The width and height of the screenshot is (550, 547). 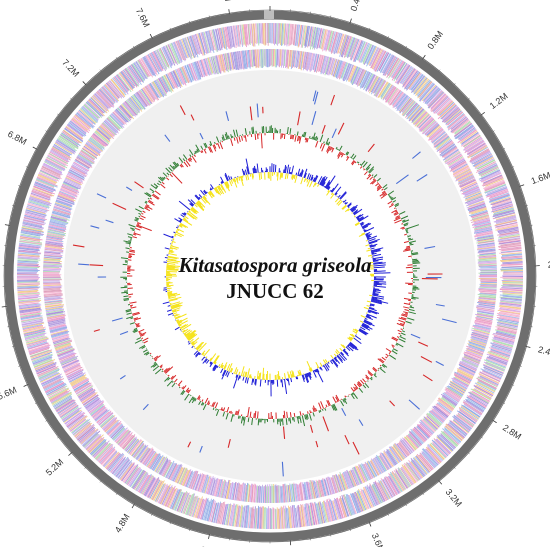 What do you see at coordinates (55, 467) in the screenshot?
I see `axis-tick-label: 5.2M` at bounding box center [55, 467].